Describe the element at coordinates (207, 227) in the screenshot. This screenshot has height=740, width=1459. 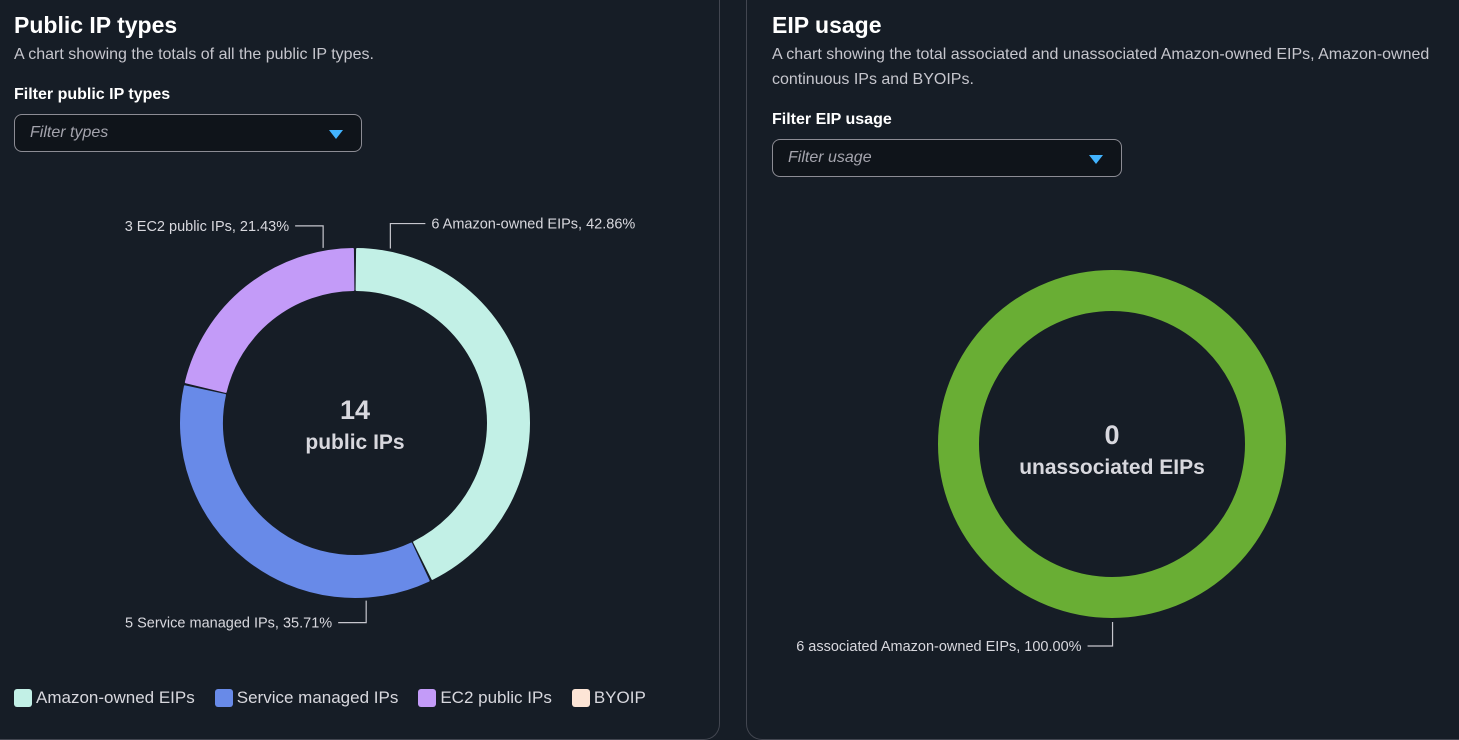
I see `slice-label-ec2-public-ips: 3 EC2 public IPs, 21.43%` at that location.